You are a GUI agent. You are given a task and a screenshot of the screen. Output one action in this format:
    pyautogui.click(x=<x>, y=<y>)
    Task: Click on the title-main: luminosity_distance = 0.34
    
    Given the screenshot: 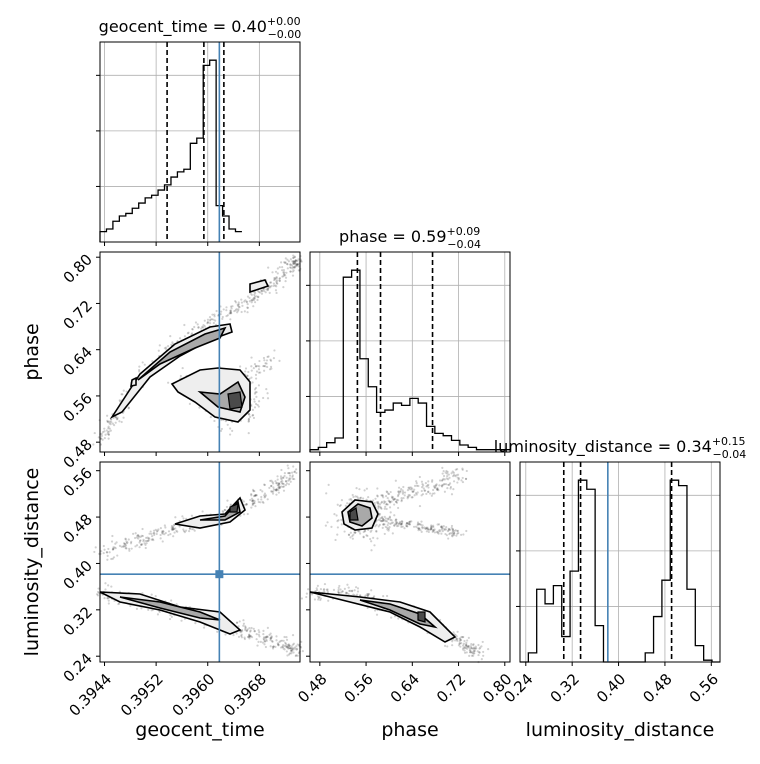 What is the action you would take?
    pyautogui.click(x=603, y=447)
    